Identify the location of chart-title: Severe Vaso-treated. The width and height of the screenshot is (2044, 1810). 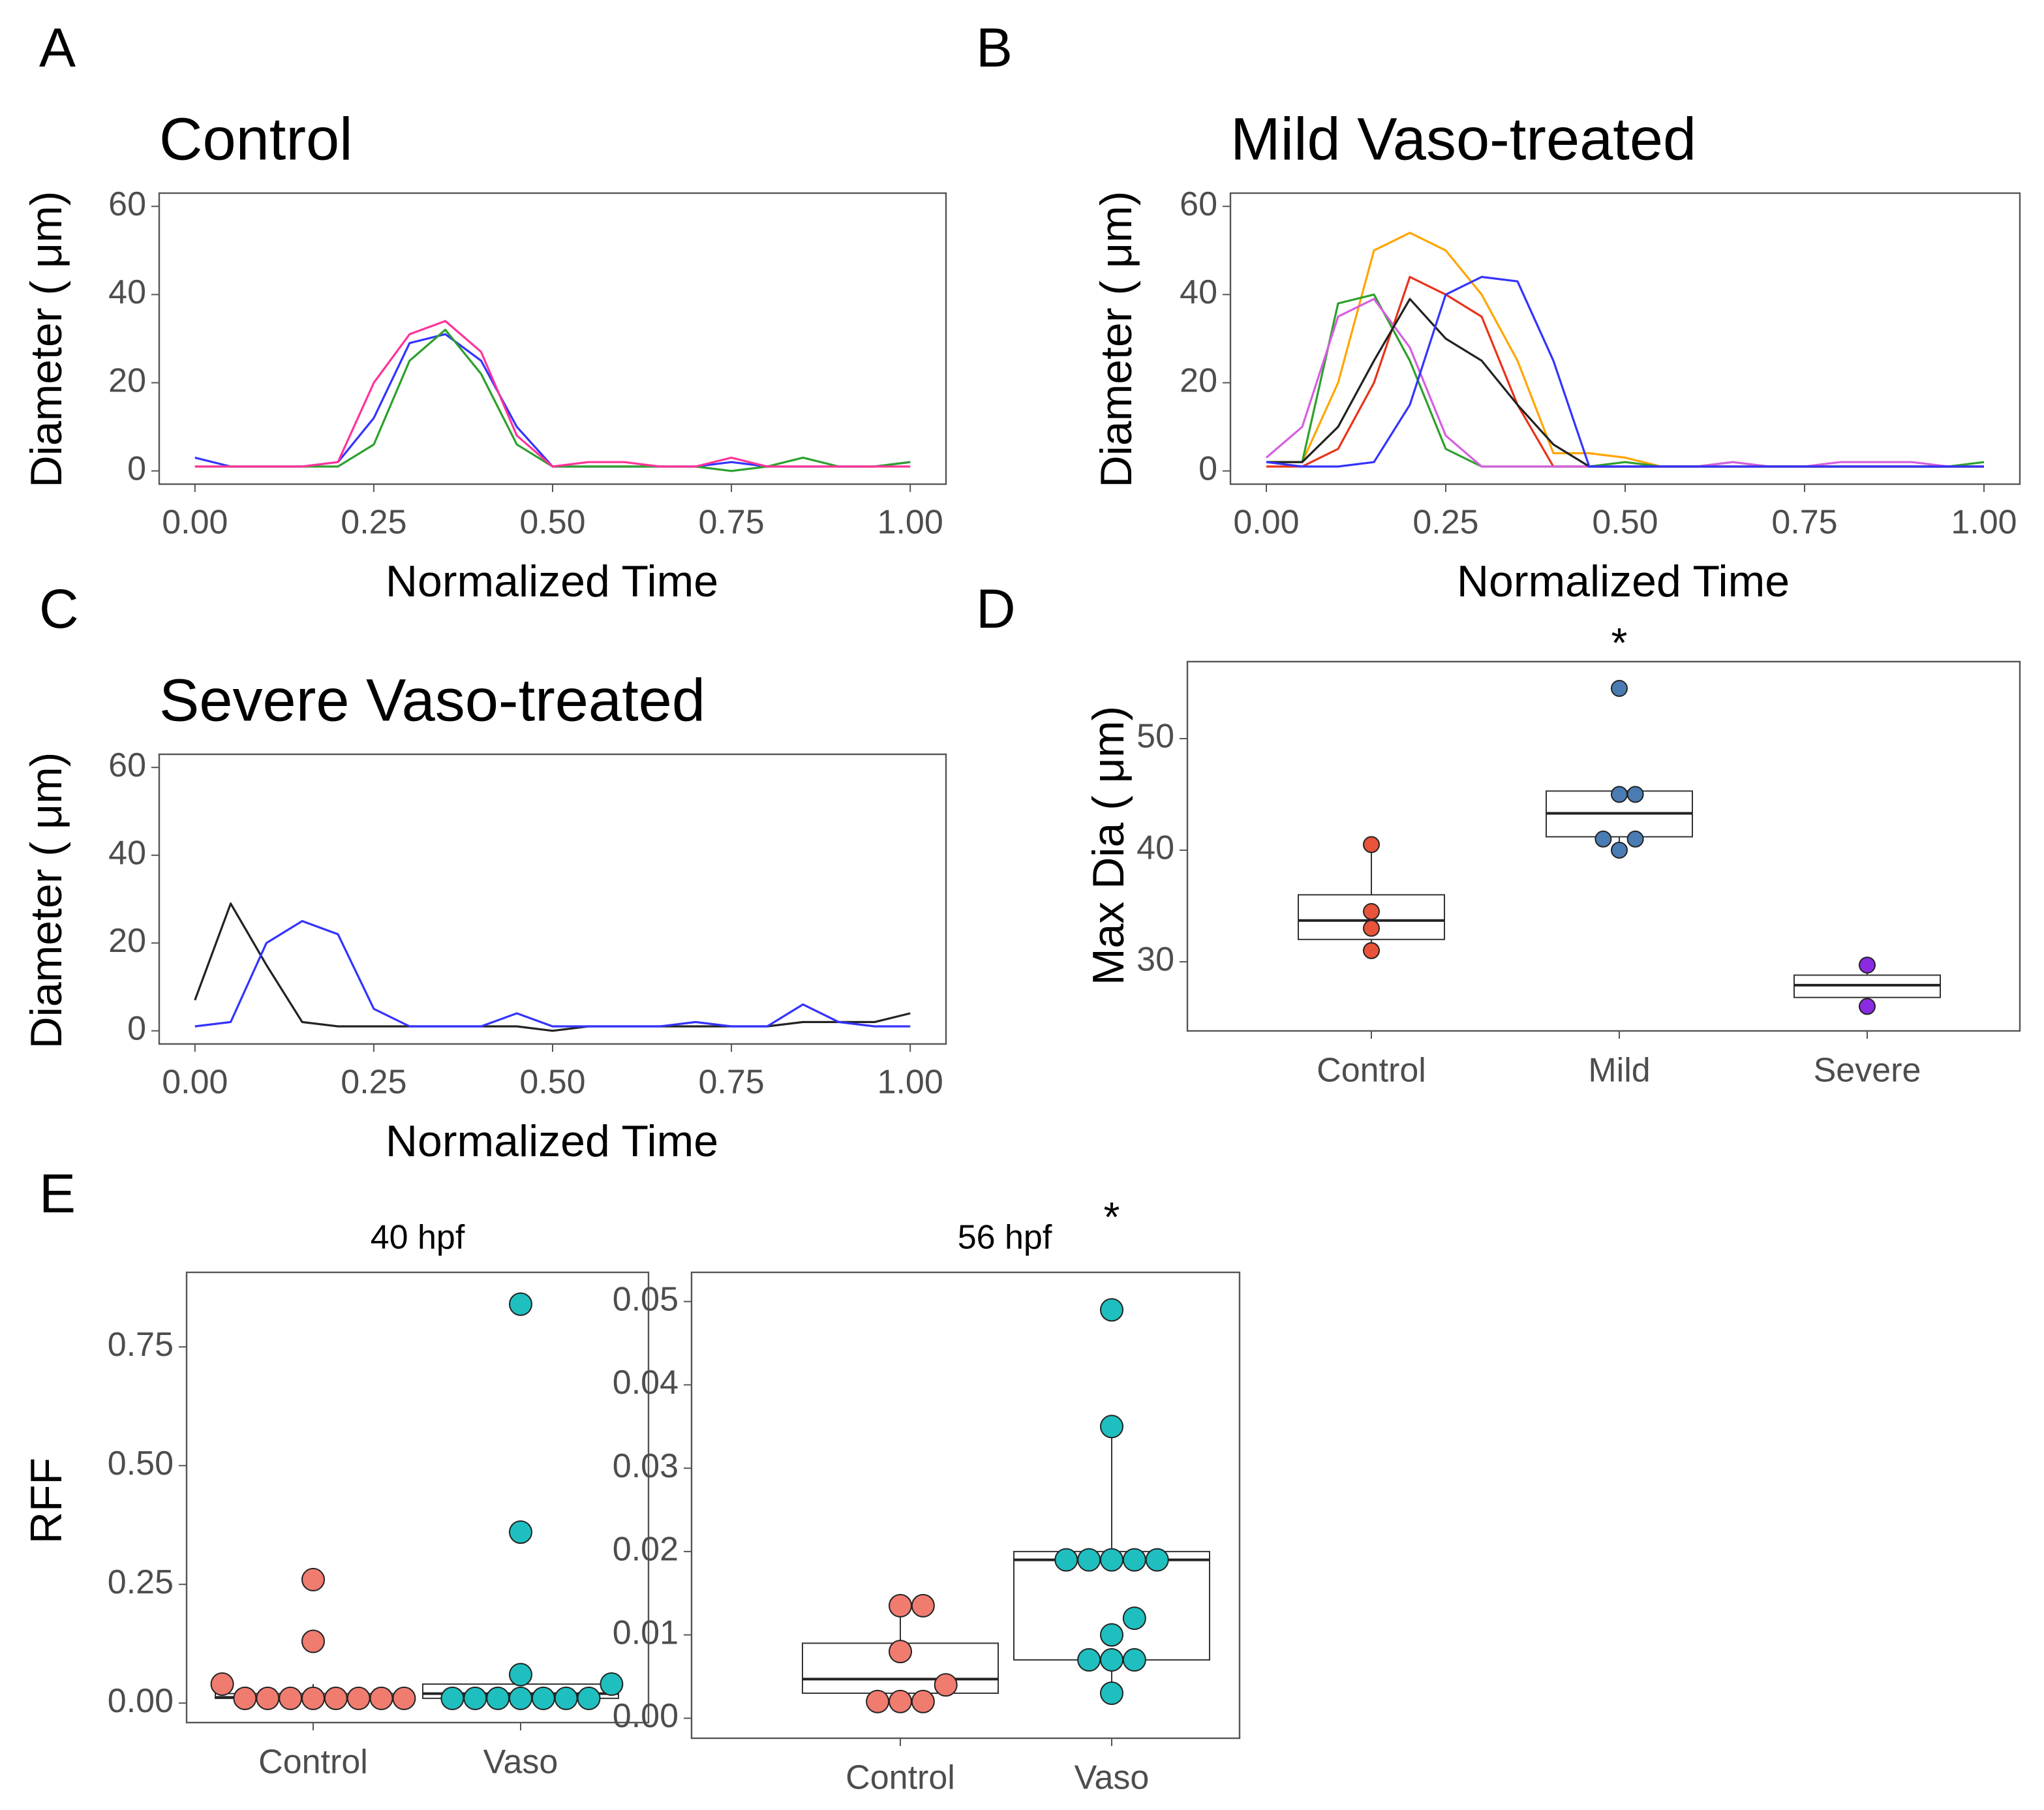
(432, 700).